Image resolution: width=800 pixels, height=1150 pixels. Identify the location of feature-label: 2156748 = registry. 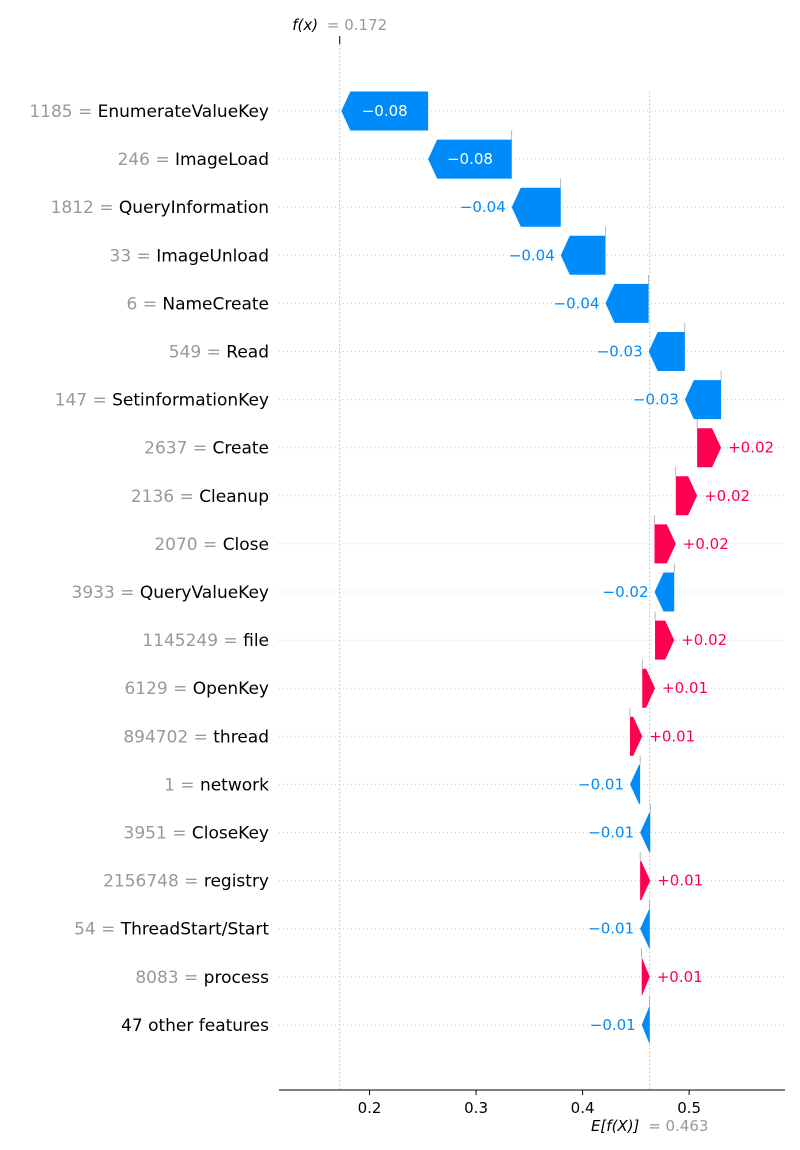
(186, 882).